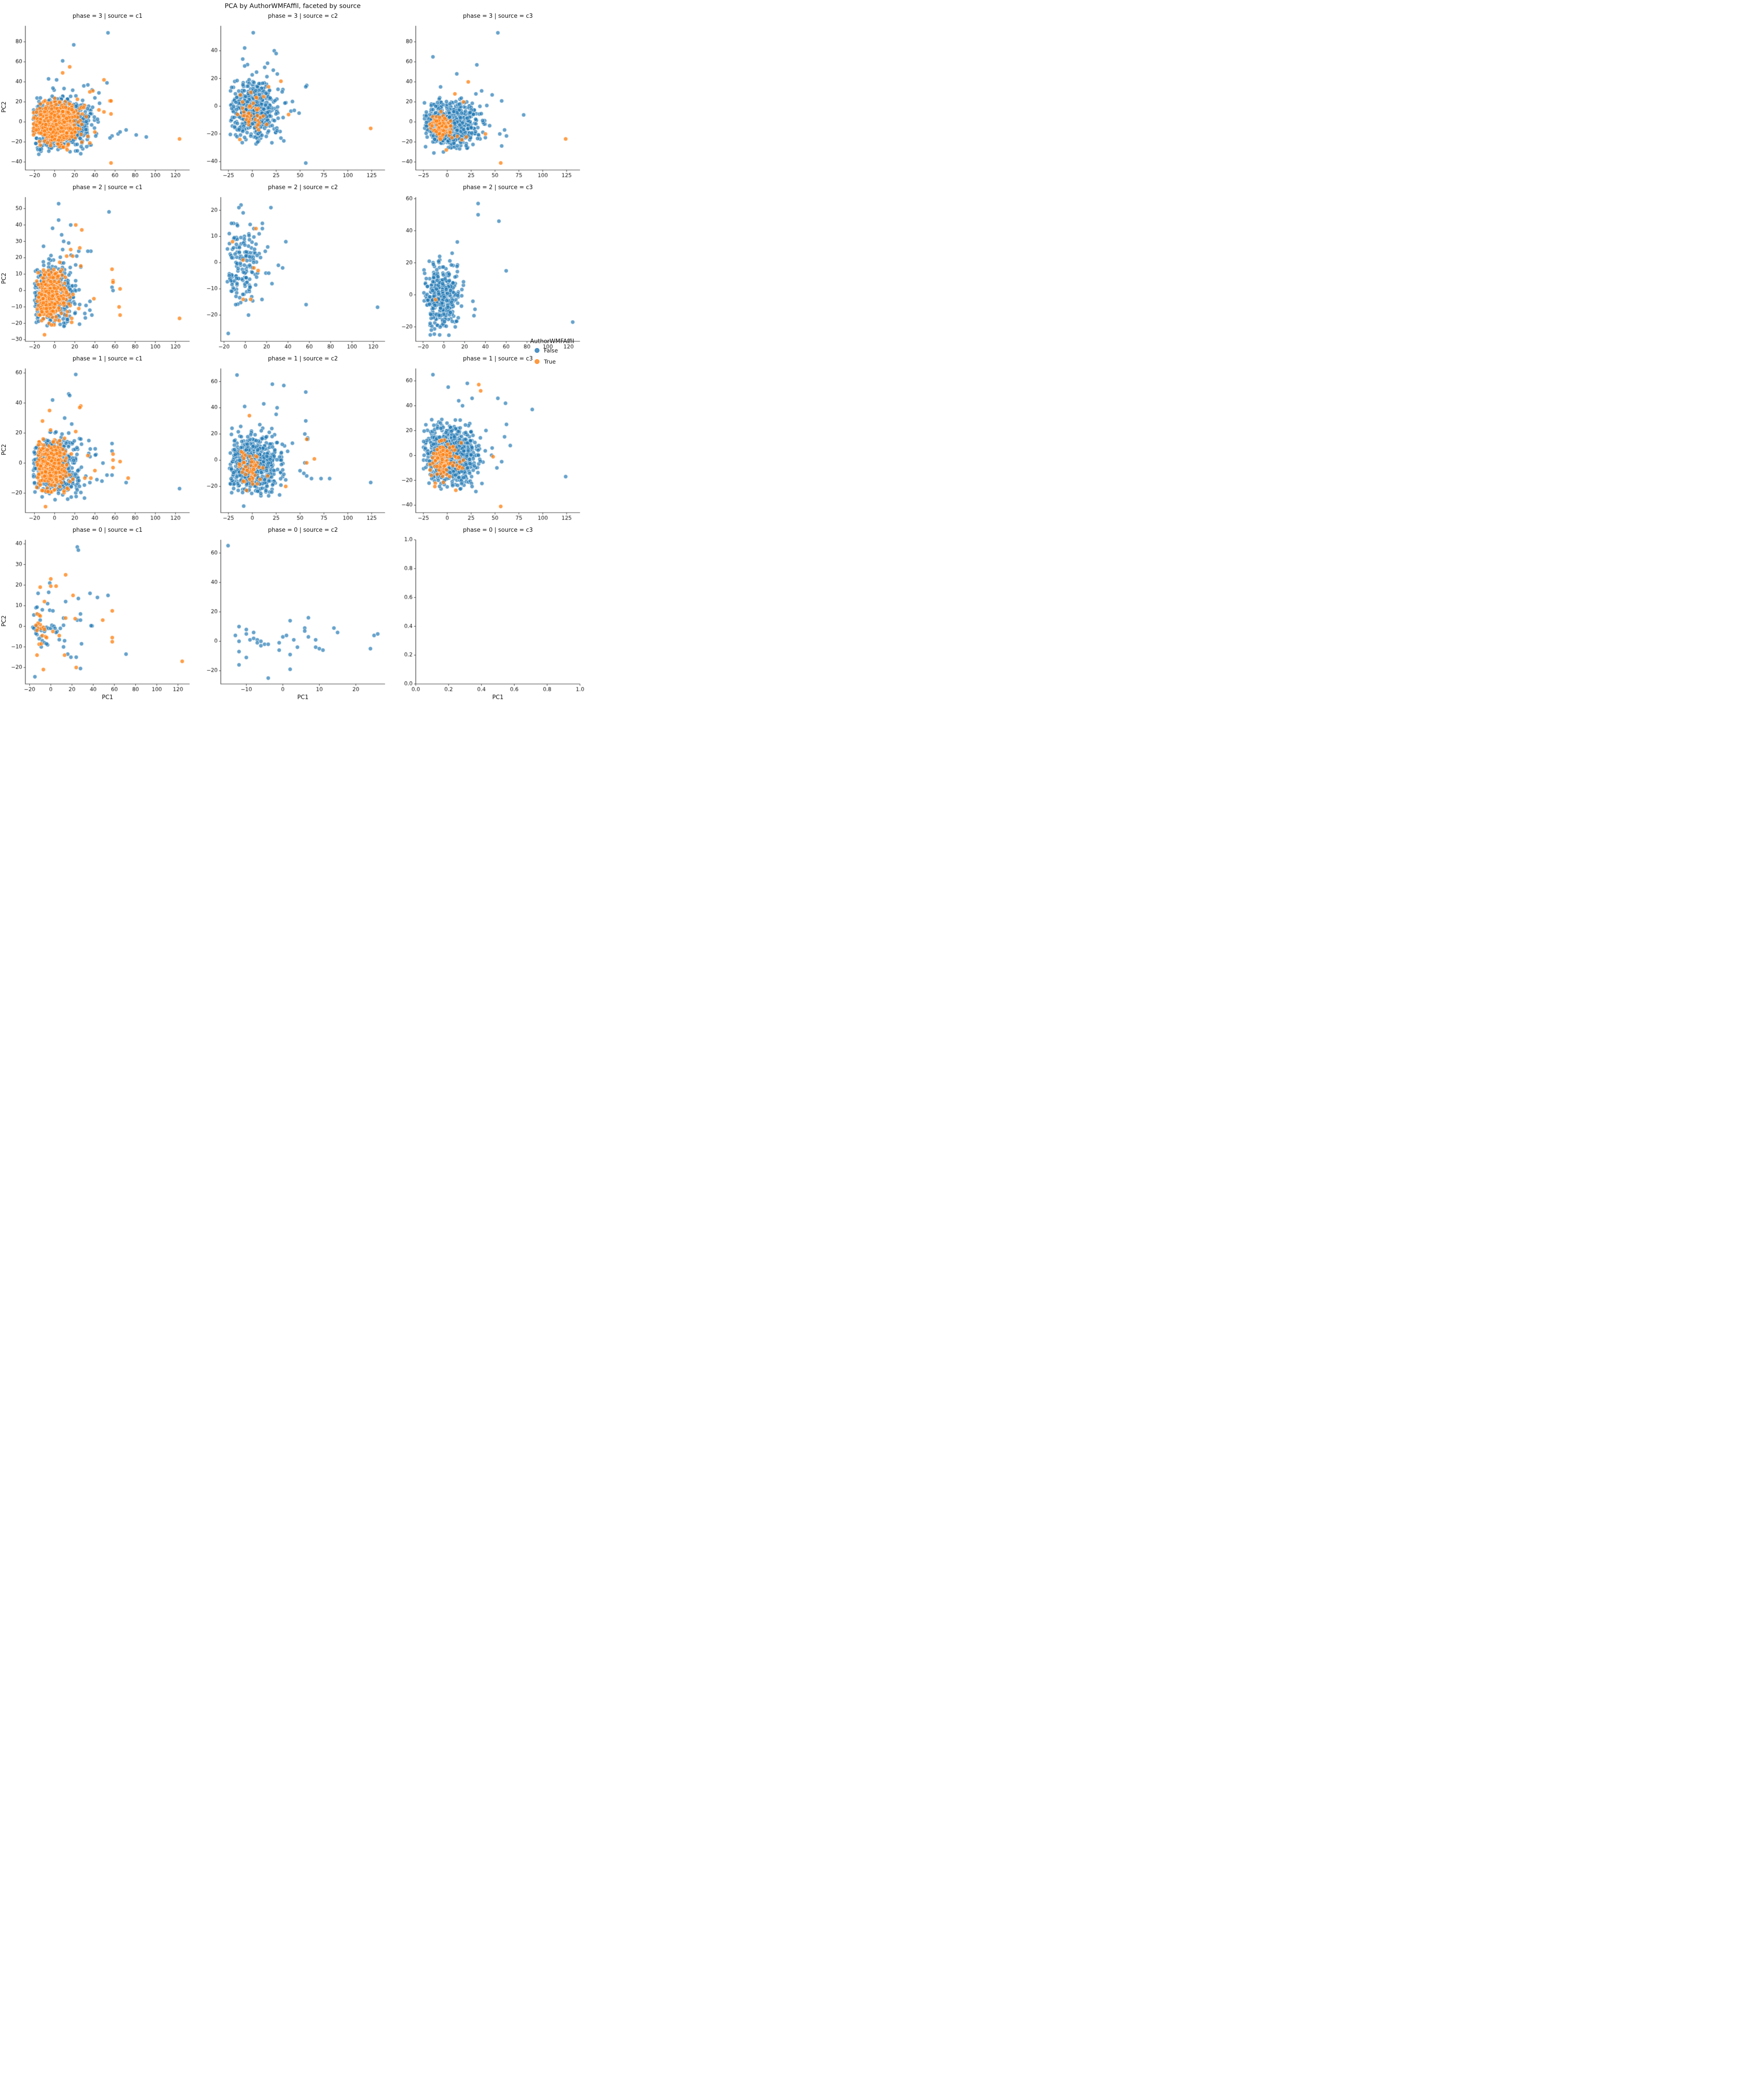 The image size is (1756, 2100). I want to click on scatter-canvas-phase3-c3, so click(488, 102).